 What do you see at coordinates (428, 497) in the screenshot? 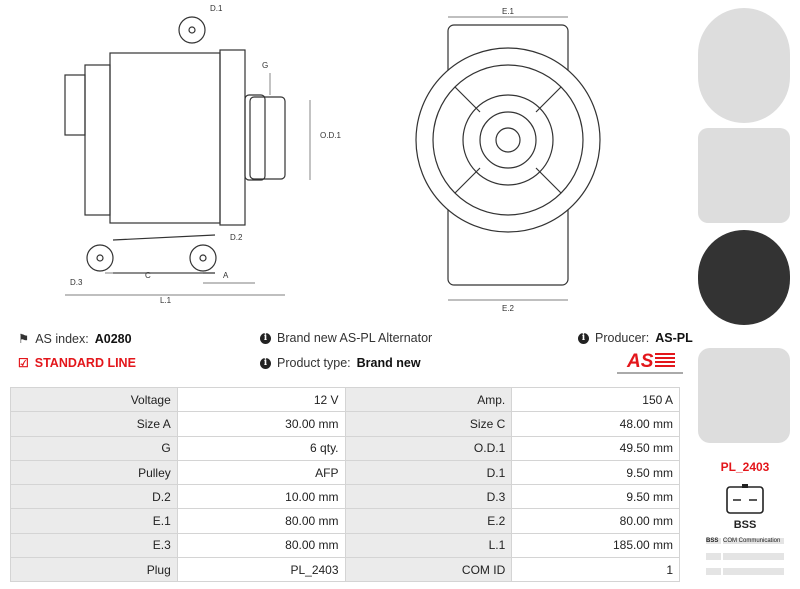
I see `spec-label: D.3` at bounding box center [428, 497].